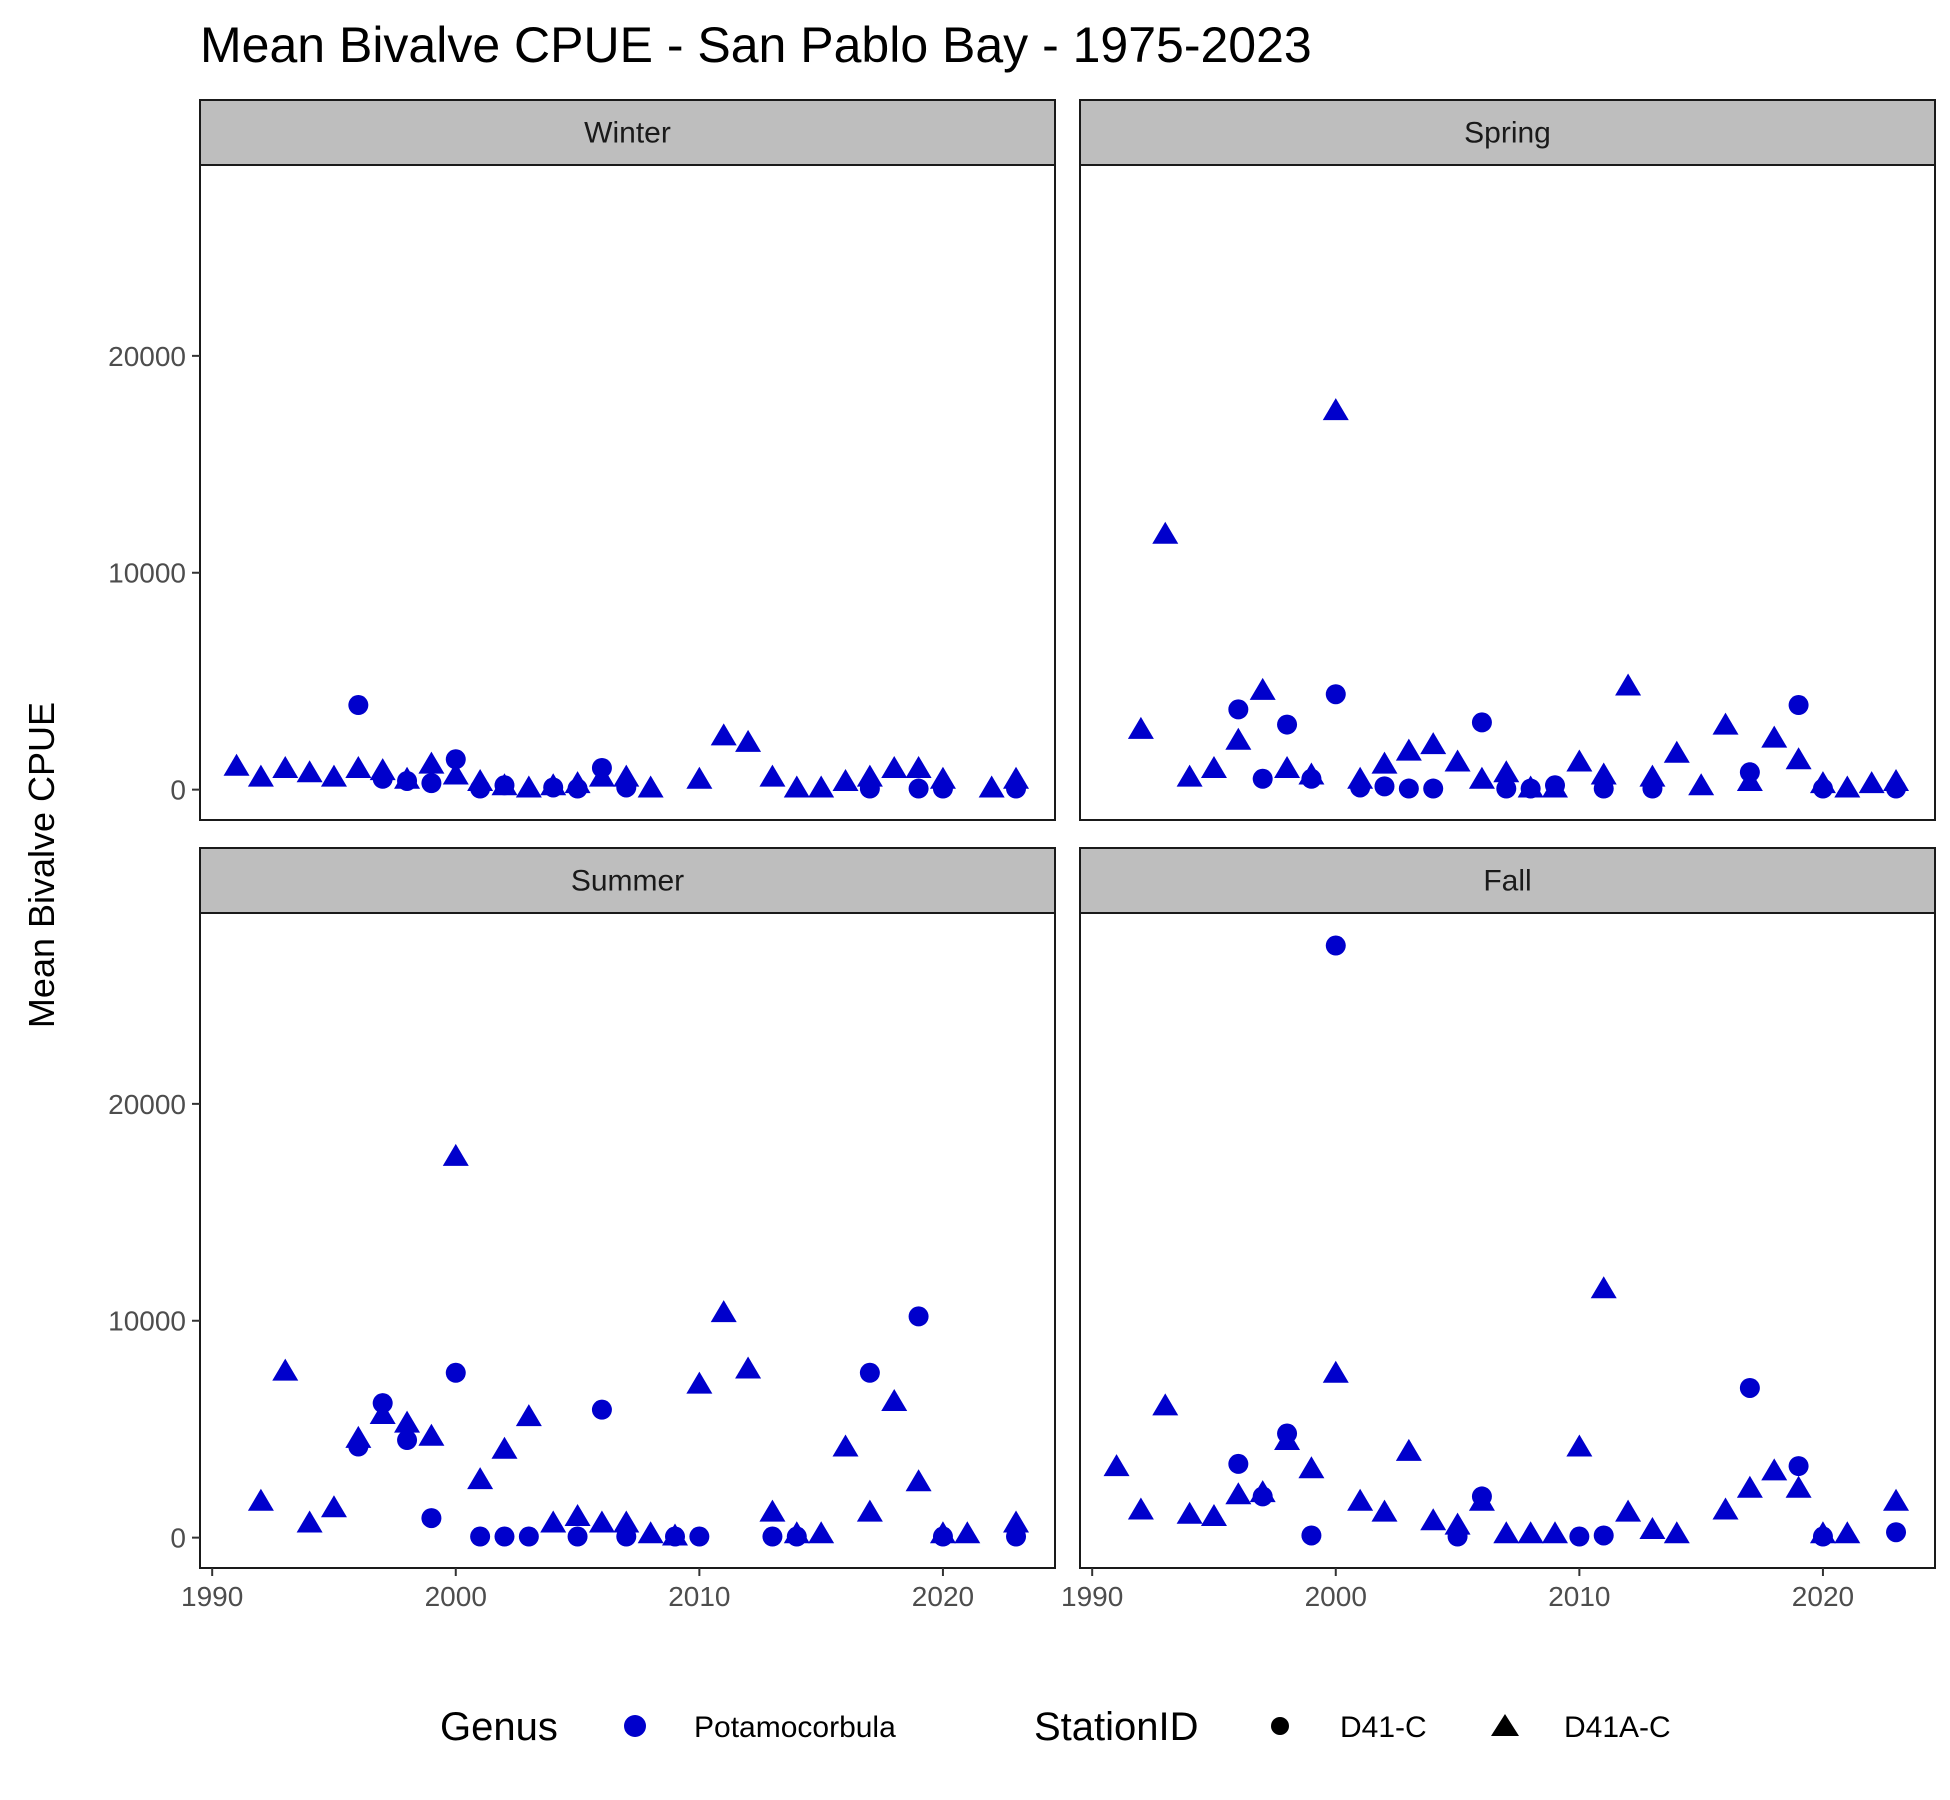  I want to click on strip-label-winter: Winter, so click(627, 133).